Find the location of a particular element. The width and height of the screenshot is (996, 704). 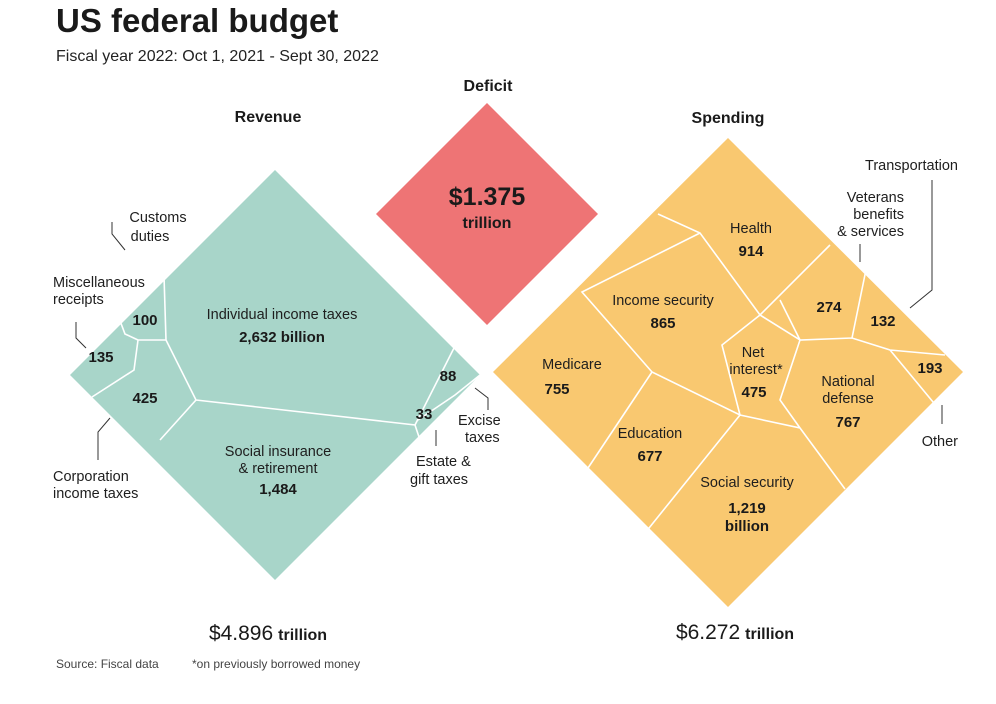

revenue-total-value: $4.896 is located at coordinates (241, 633).